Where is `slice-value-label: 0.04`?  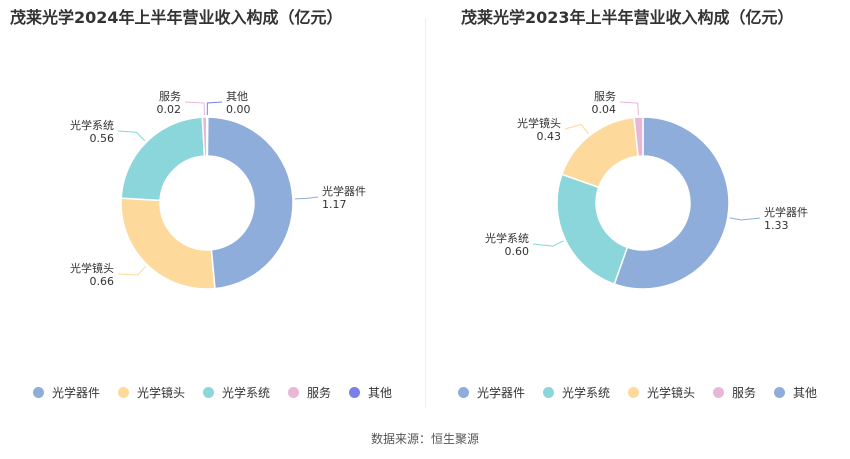
slice-value-label: 0.04 is located at coordinates (604, 109).